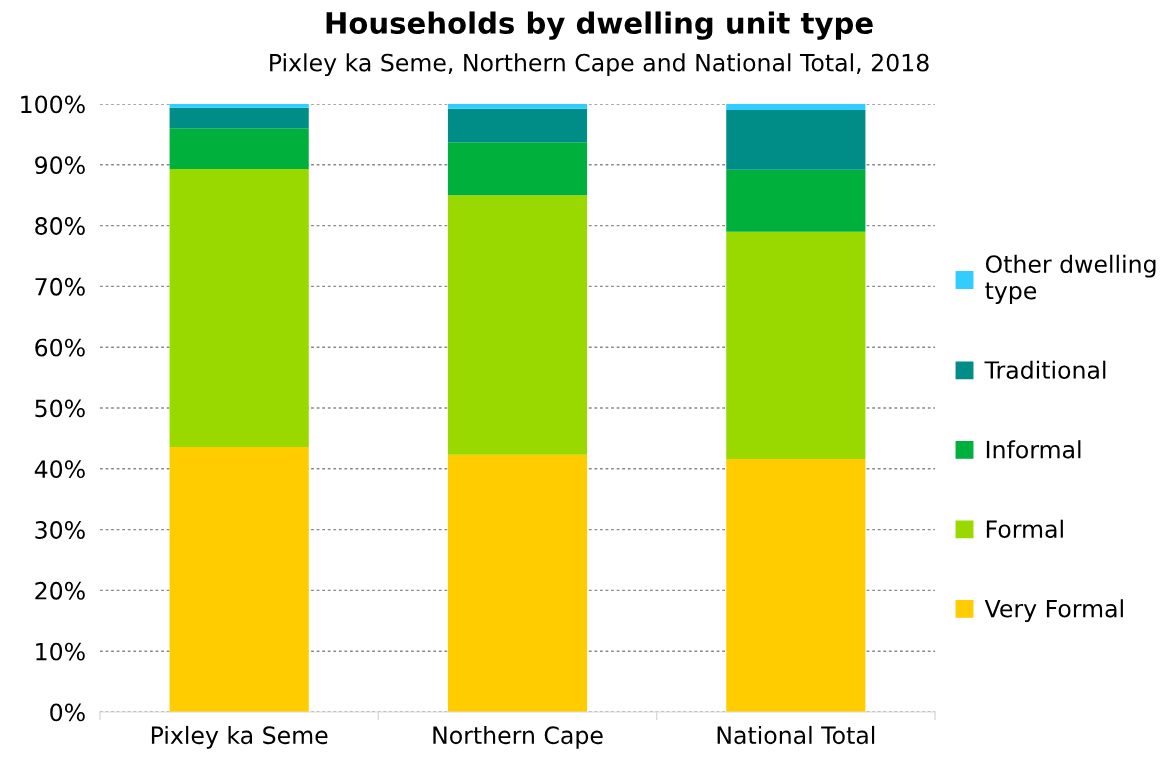 This screenshot has height=761, width=1170. What do you see at coordinates (518, 737) in the screenshot?
I see `x-tick-label: Northern Cape` at bounding box center [518, 737].